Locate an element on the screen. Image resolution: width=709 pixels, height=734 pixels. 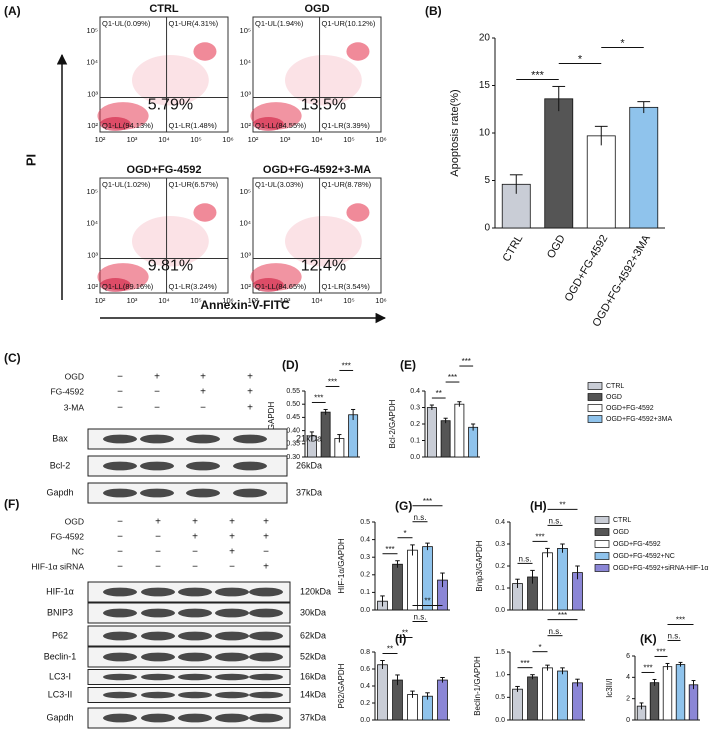
y-tick-label: 10⁵ is located at coordinates (245, 191).